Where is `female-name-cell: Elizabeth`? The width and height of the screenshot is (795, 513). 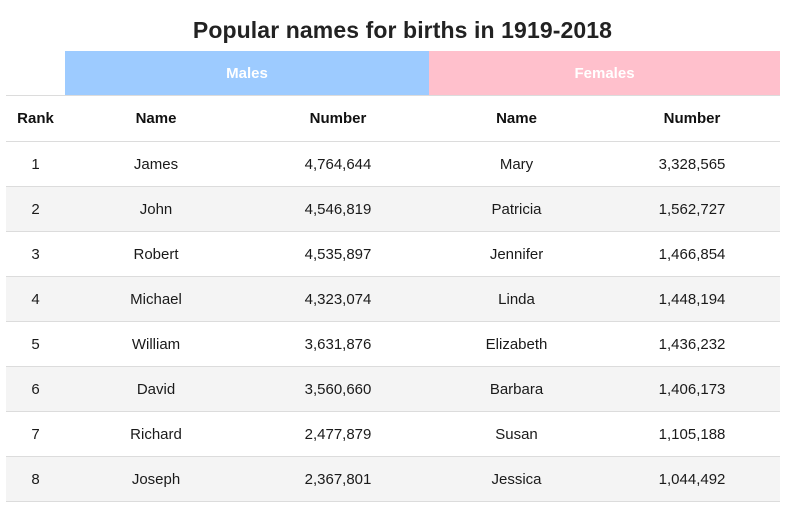 female-name-cell: Elizabeth is located at coordinates (517, 344).